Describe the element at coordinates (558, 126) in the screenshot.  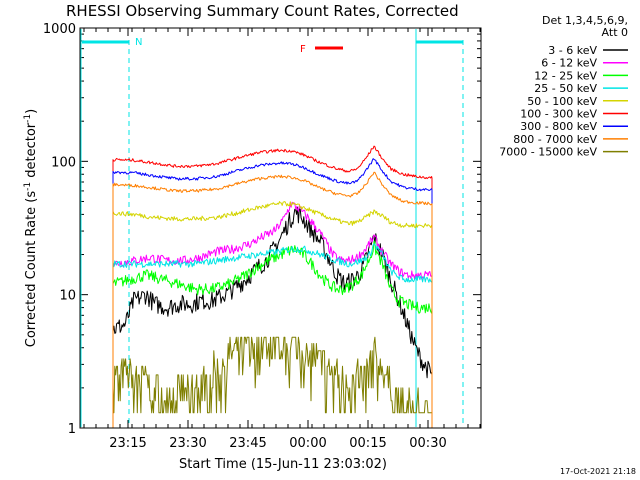
I see `legend-label: 300 - 800 keV` at that location.